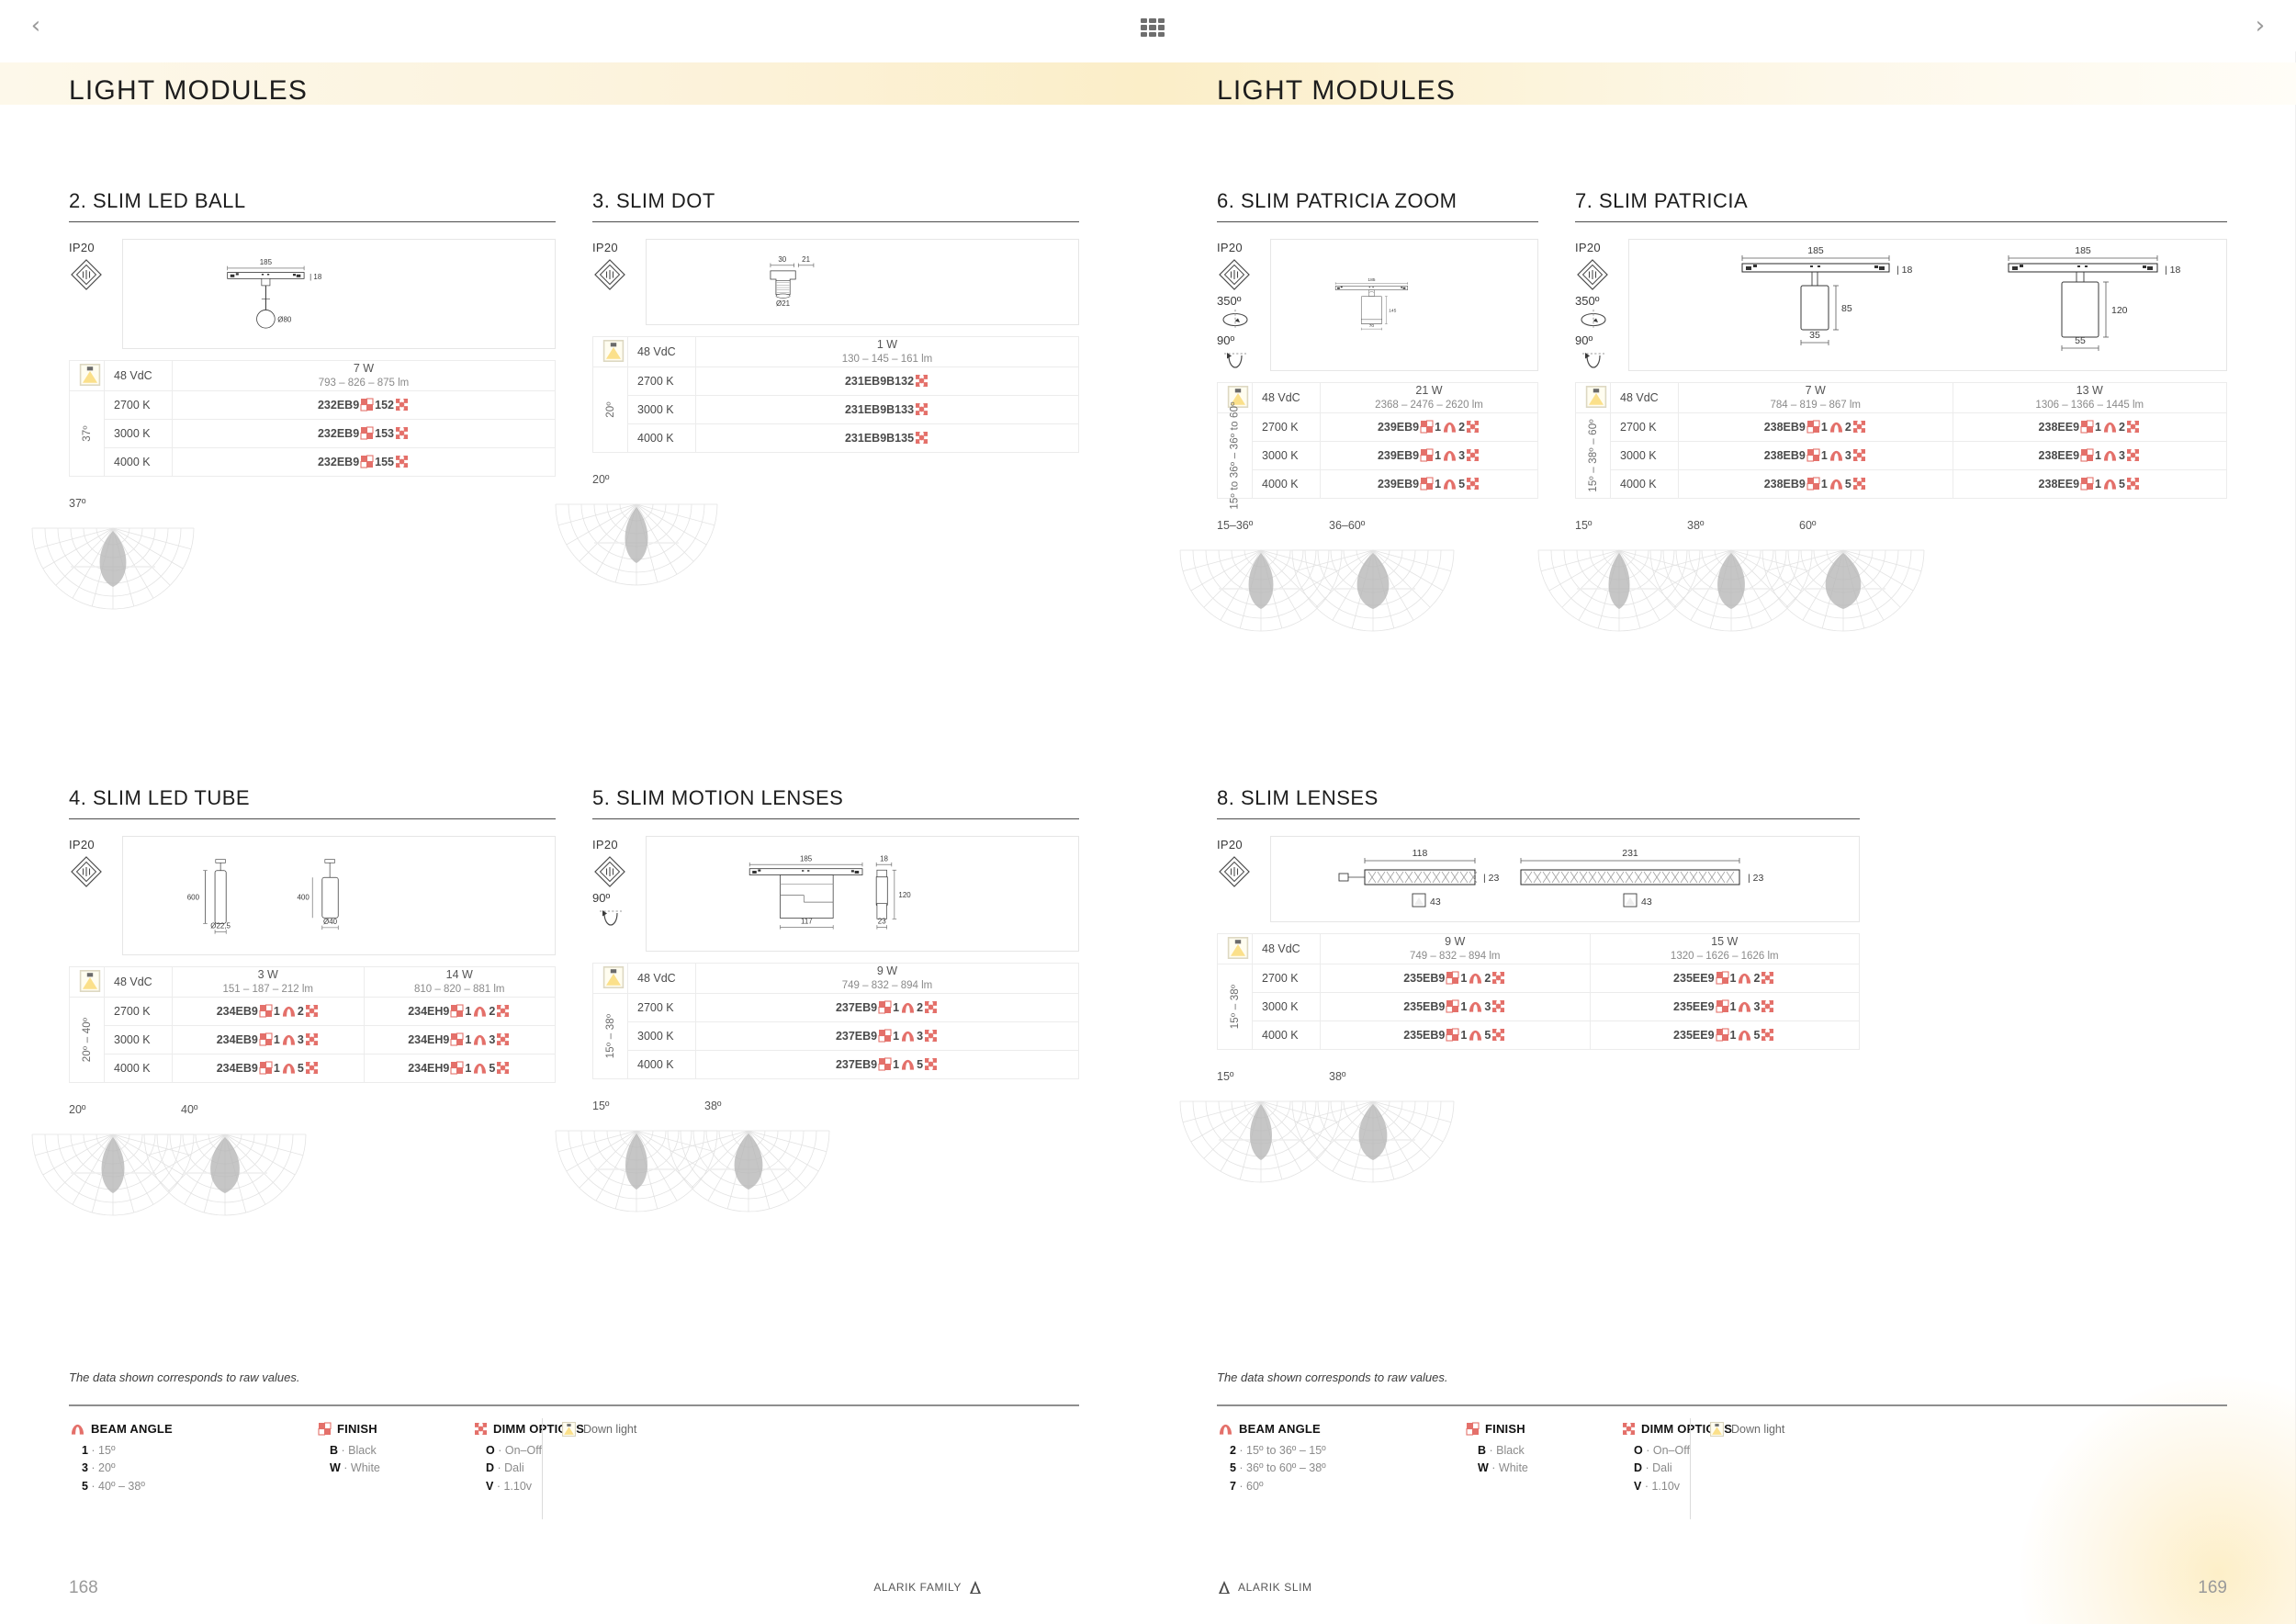 The height and width of the screenshot is (1624, 2296). What do you see at coordinates (2122, 456) in the screenshot?
I see `code-segment: 3` at bounding box center [2122, 456].